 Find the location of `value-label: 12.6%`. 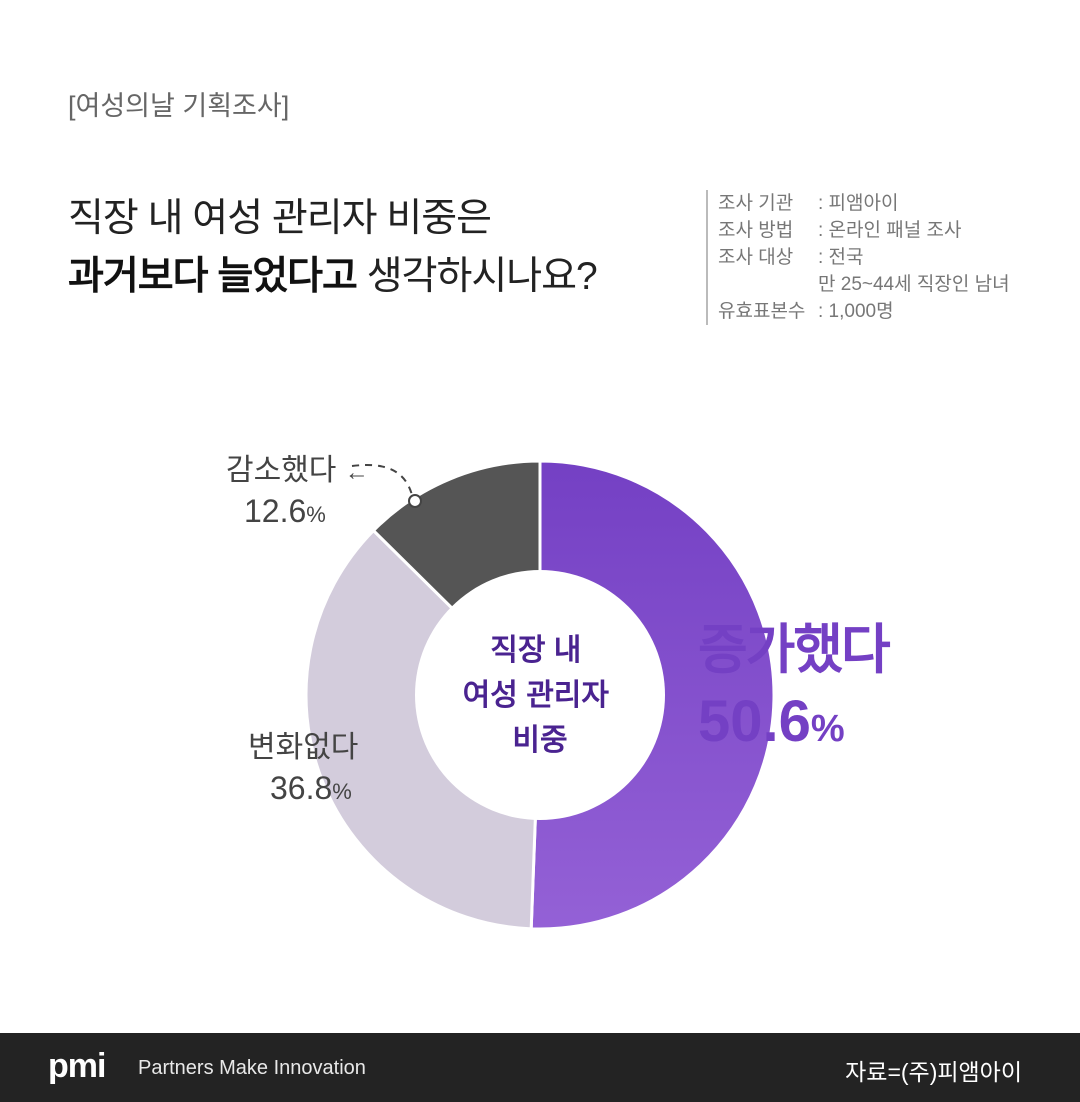

value-label: 12.6% is located at coordinates (285, 511).